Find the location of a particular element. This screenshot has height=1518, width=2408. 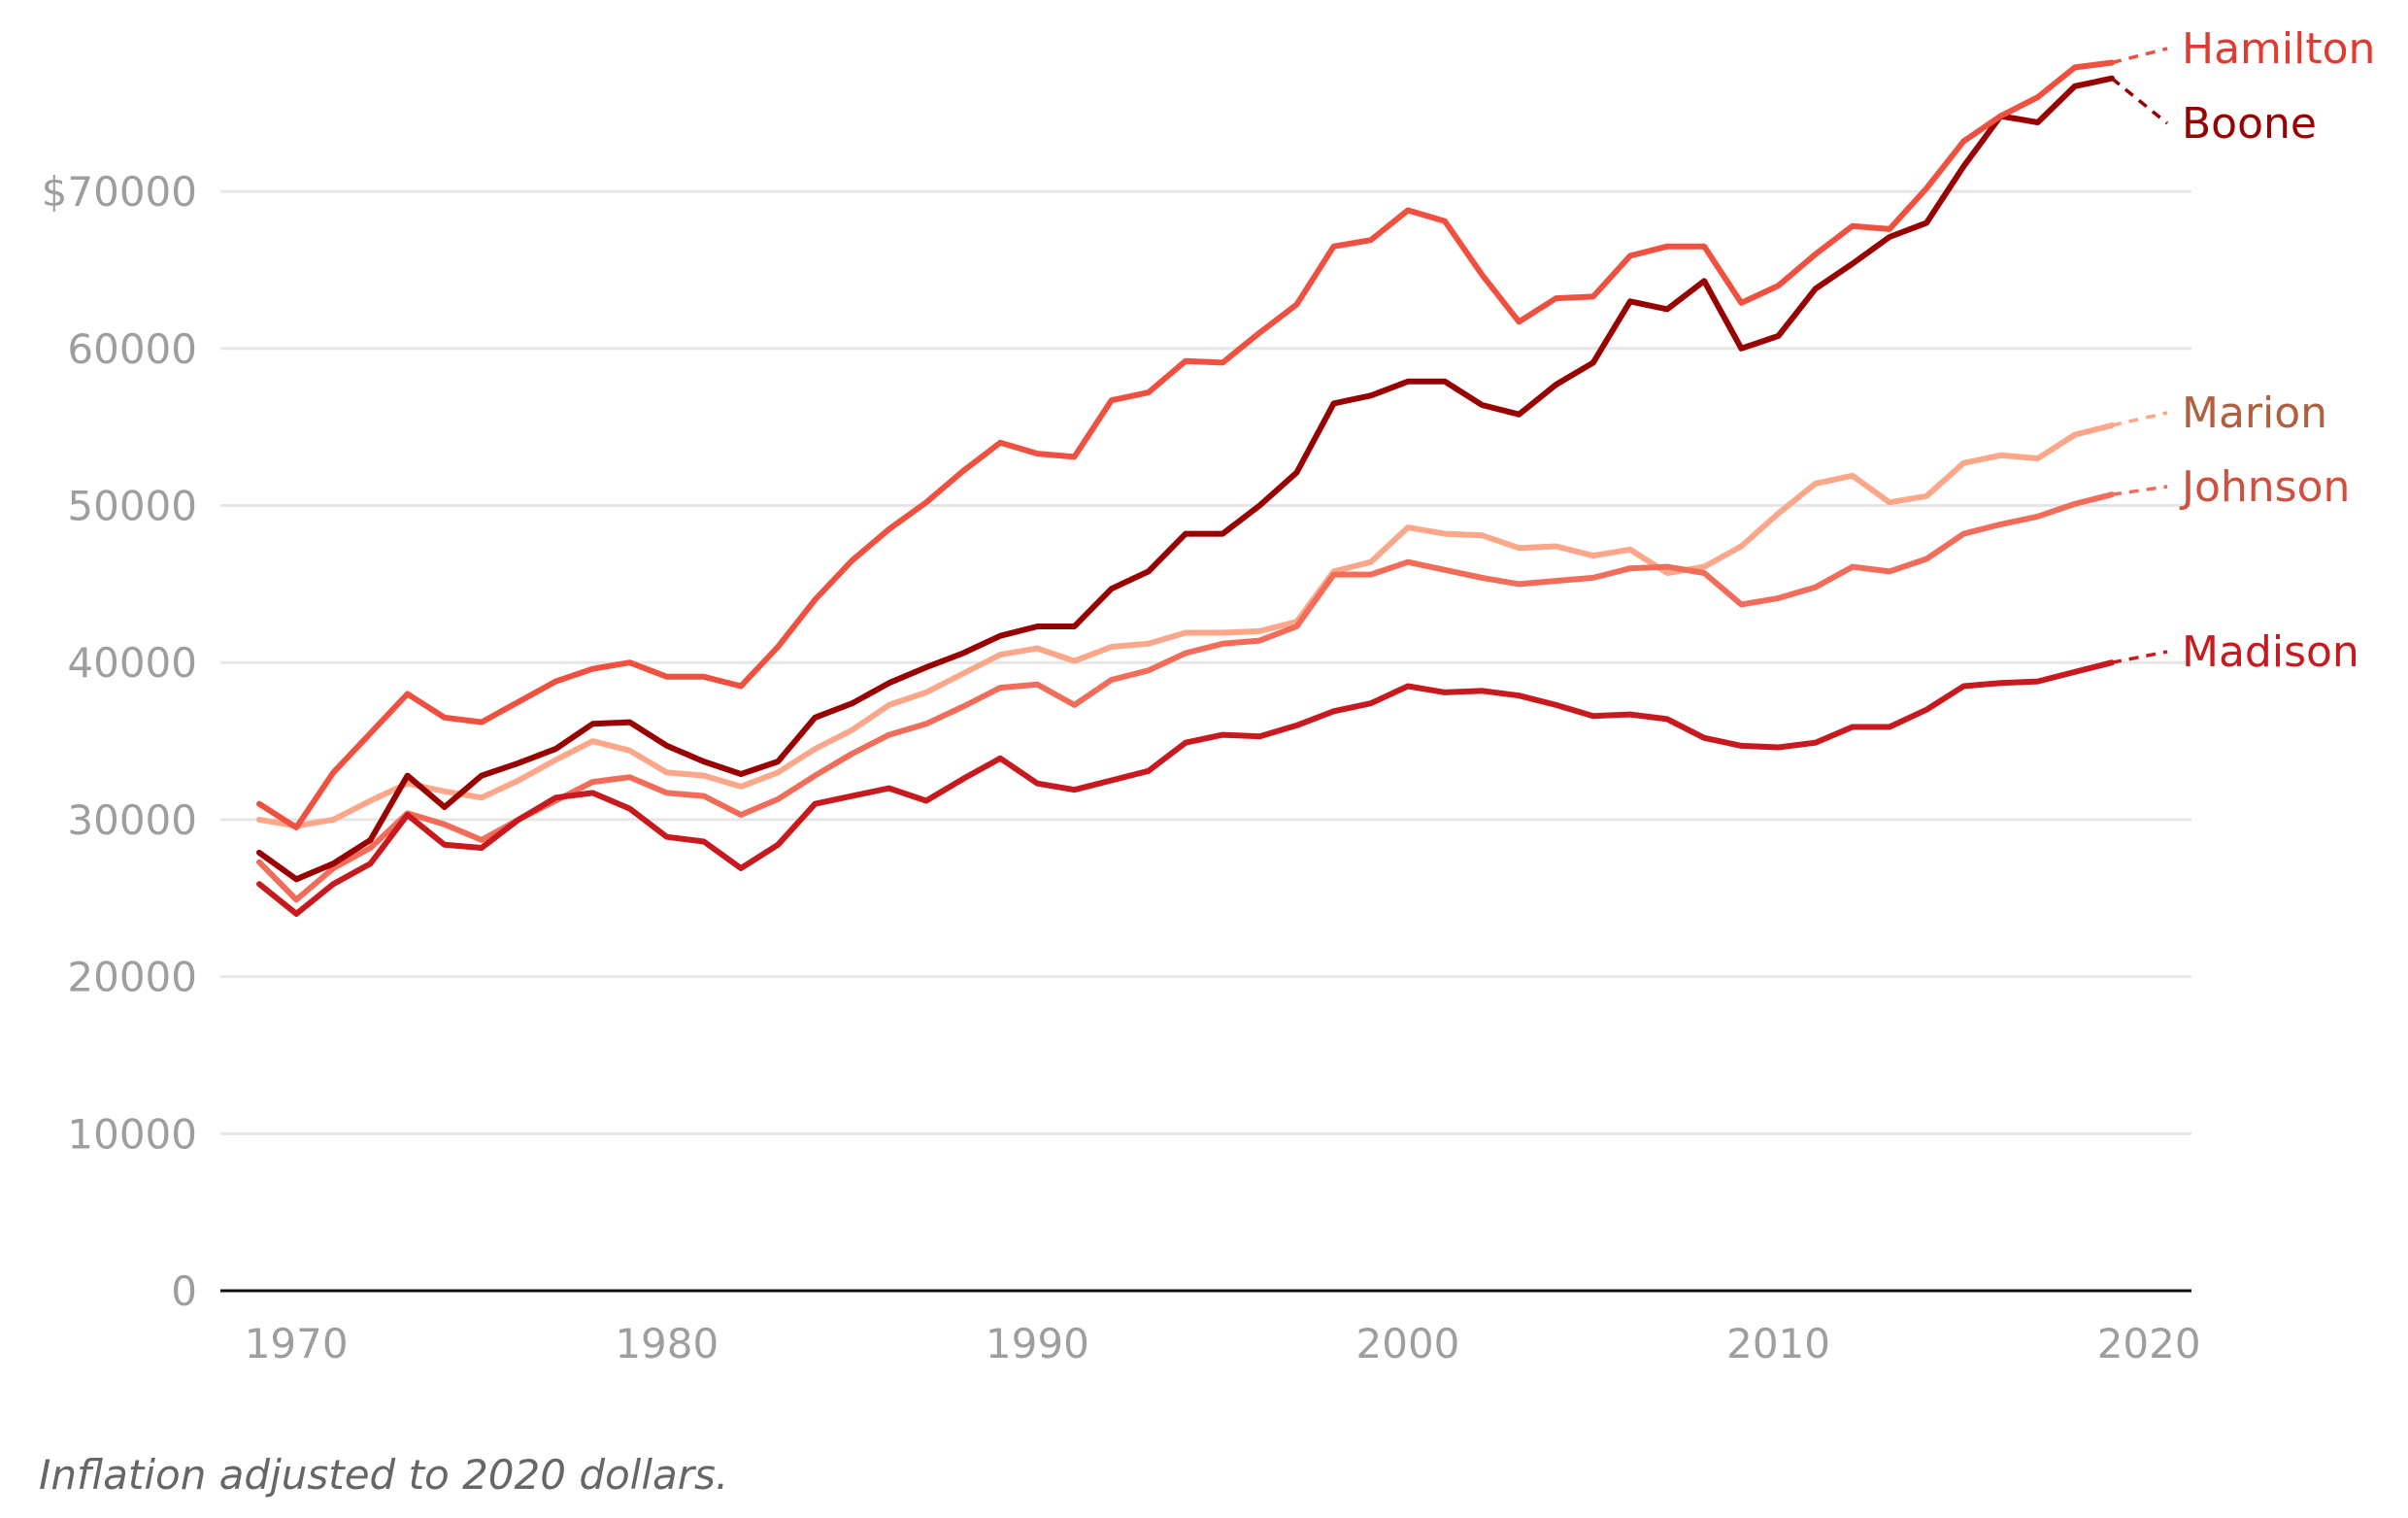

y-tick-label: 10000 is located at coordinates (132, 1134).